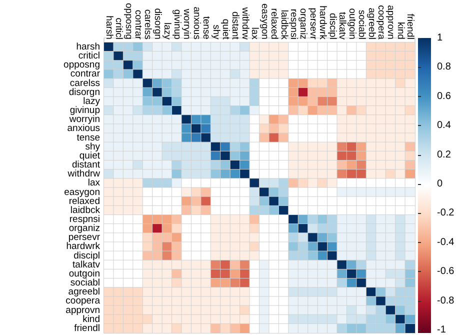 Image resolution: width=474 pixels, height=335 pixels. What do you see at coordinates (167, 31) in the screenshot?
I see `x-tick-label: lazy` at bounding box center [167, 31].